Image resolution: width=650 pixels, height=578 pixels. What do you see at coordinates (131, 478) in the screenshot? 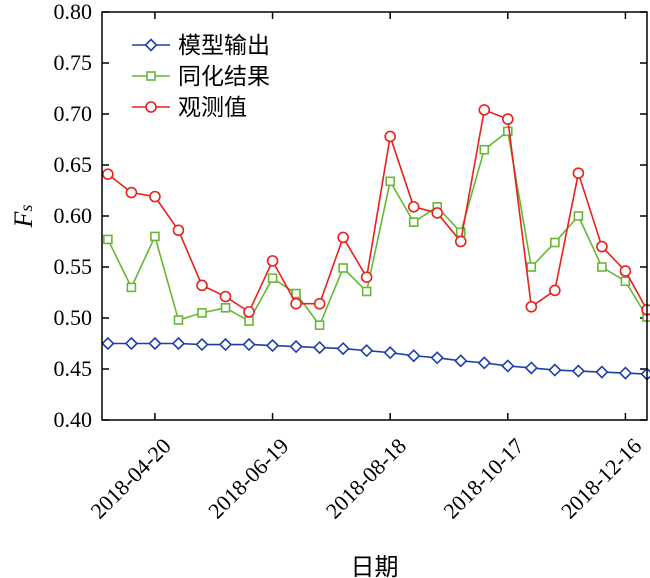
I see `x-tick-label: 2018-04-20` at bounding box center [131, 478].